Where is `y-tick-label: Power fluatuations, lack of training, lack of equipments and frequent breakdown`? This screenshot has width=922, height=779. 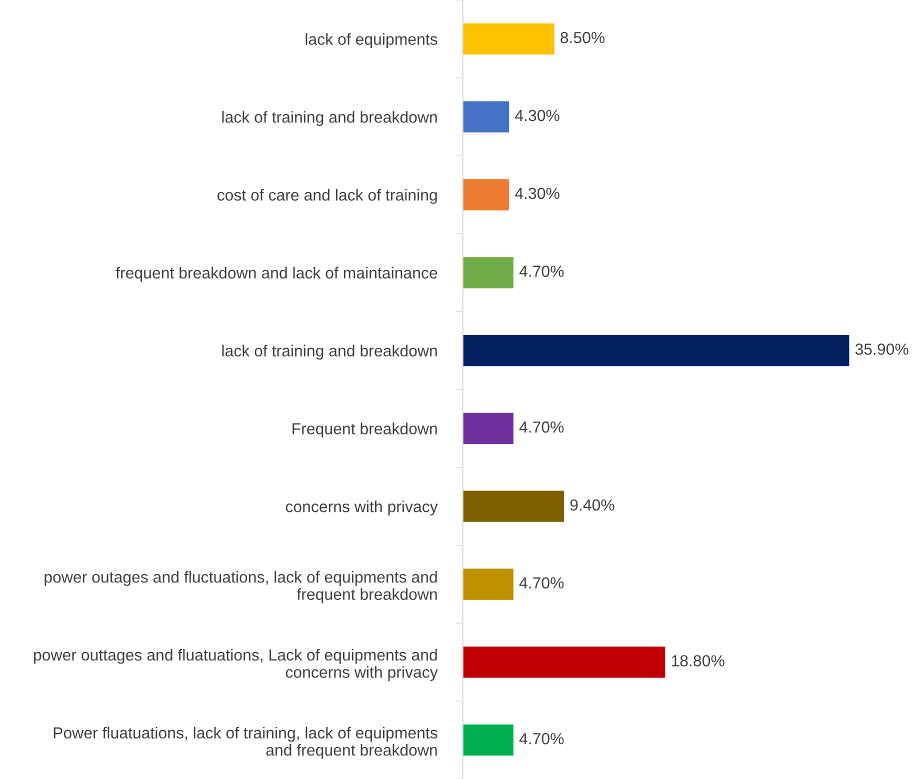 y-tick-label: Power fluatuations, lack of training, lack of equipments and frequent breakdown is located at coordinates (246, 742).